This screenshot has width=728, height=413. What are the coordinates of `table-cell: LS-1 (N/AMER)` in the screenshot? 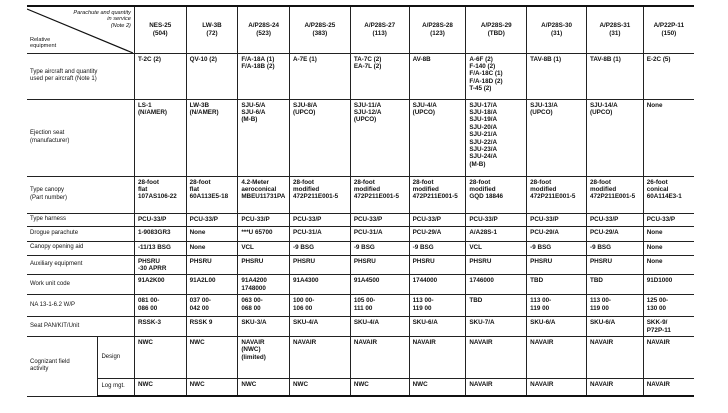 It's located at (160, 137).